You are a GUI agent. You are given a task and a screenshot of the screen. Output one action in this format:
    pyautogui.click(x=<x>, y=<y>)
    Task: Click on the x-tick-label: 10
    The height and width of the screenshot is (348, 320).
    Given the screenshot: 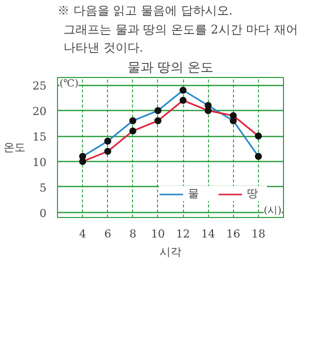 What is the action you would take?
    pyautogui.click(x=157, y=234)
    